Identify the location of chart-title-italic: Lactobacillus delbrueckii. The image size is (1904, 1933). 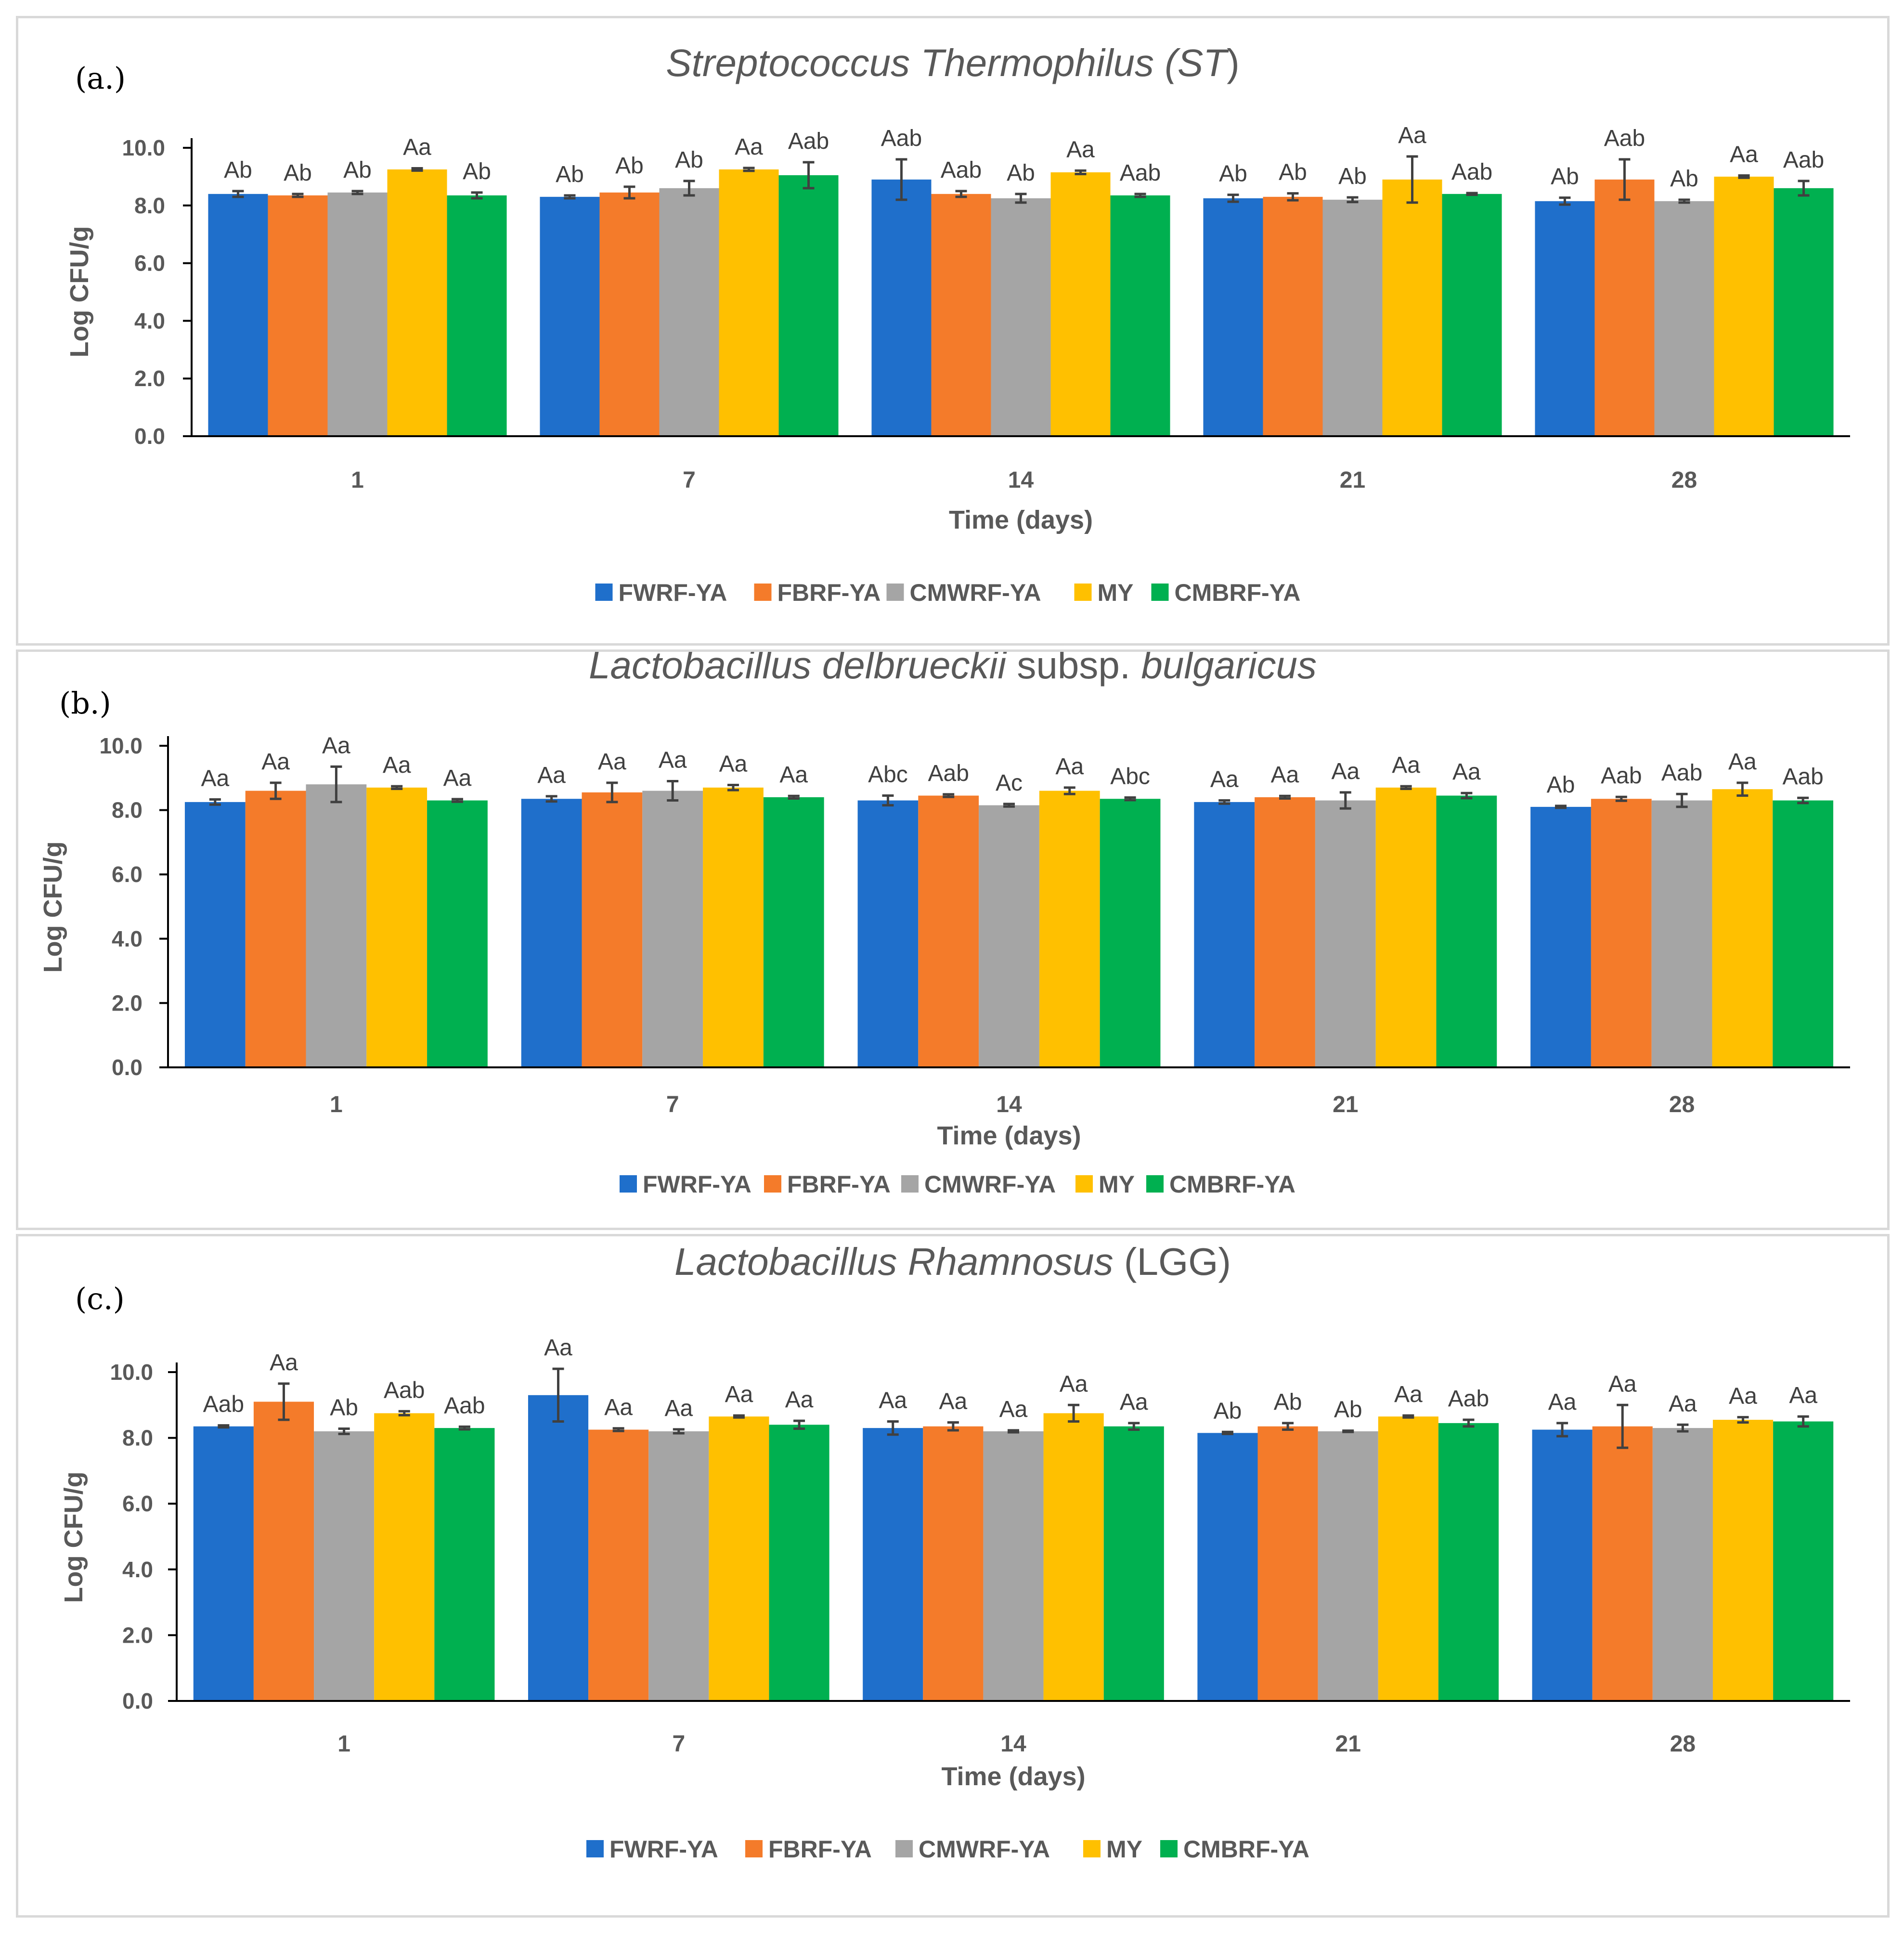
(798, 669).